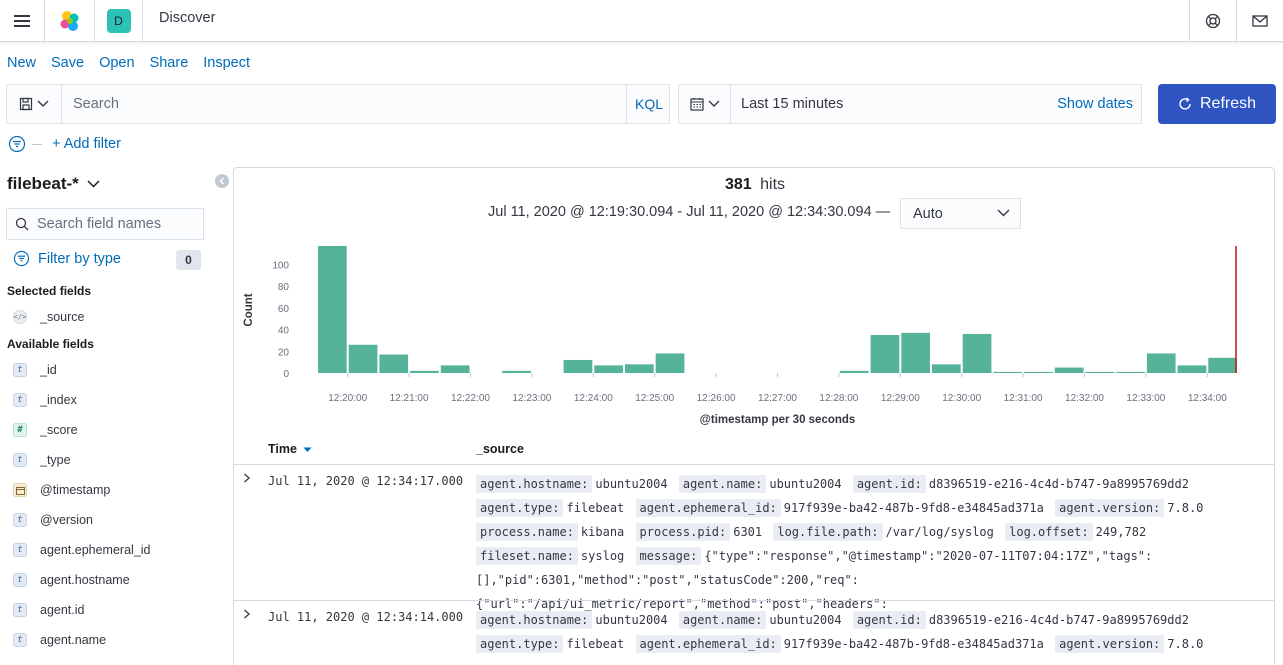  What do you see at coordinates (96, 104) in the screenshot?
I see `search-input: Search` at bounding box center [96, 104].